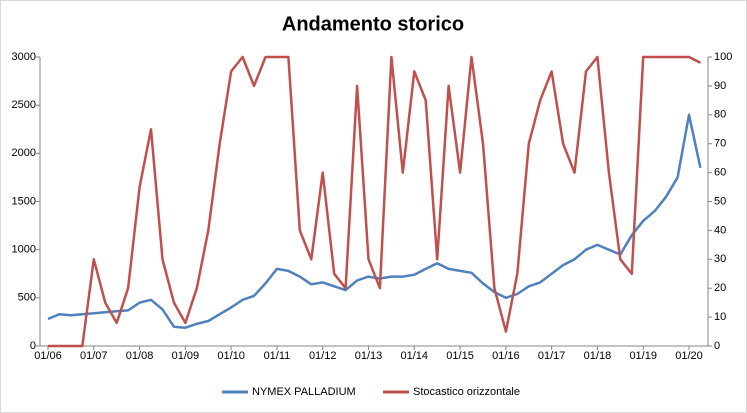  What do you see at coordinates (720, 86) in the screenshot?
I see `y2-tick-label: 90` at bounding box center [720, 86].